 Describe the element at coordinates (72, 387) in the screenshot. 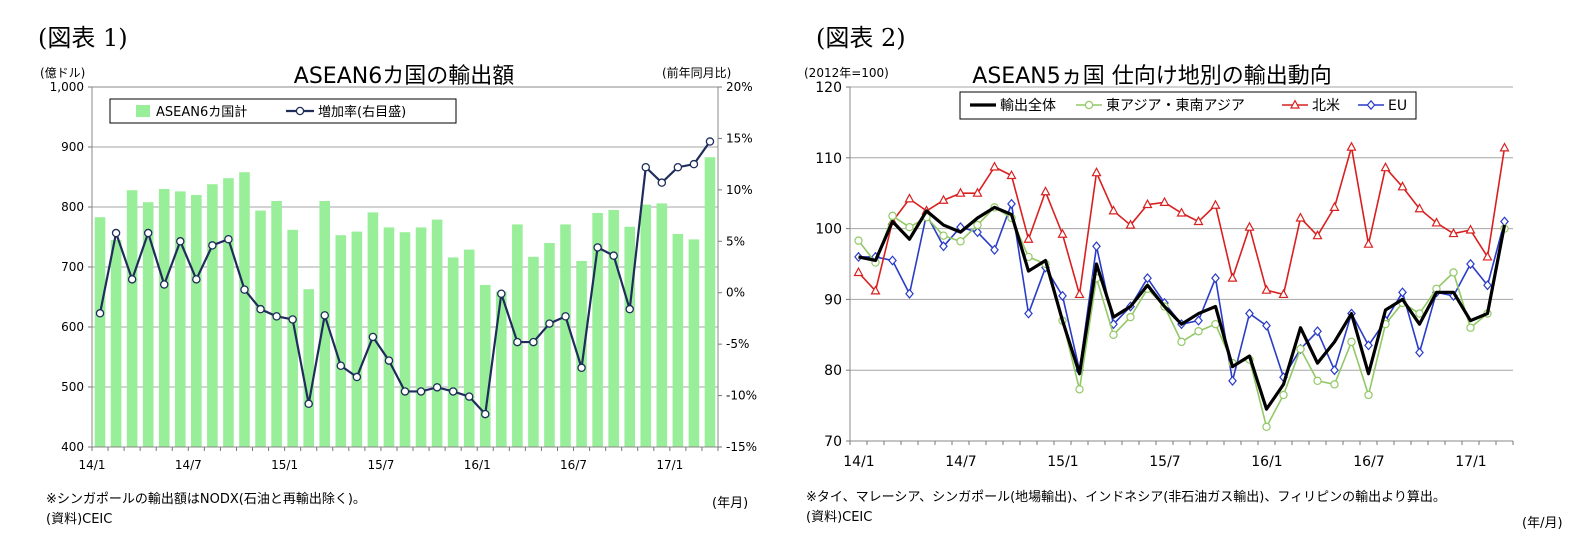

I see `y-tick-label: 500` at that location.